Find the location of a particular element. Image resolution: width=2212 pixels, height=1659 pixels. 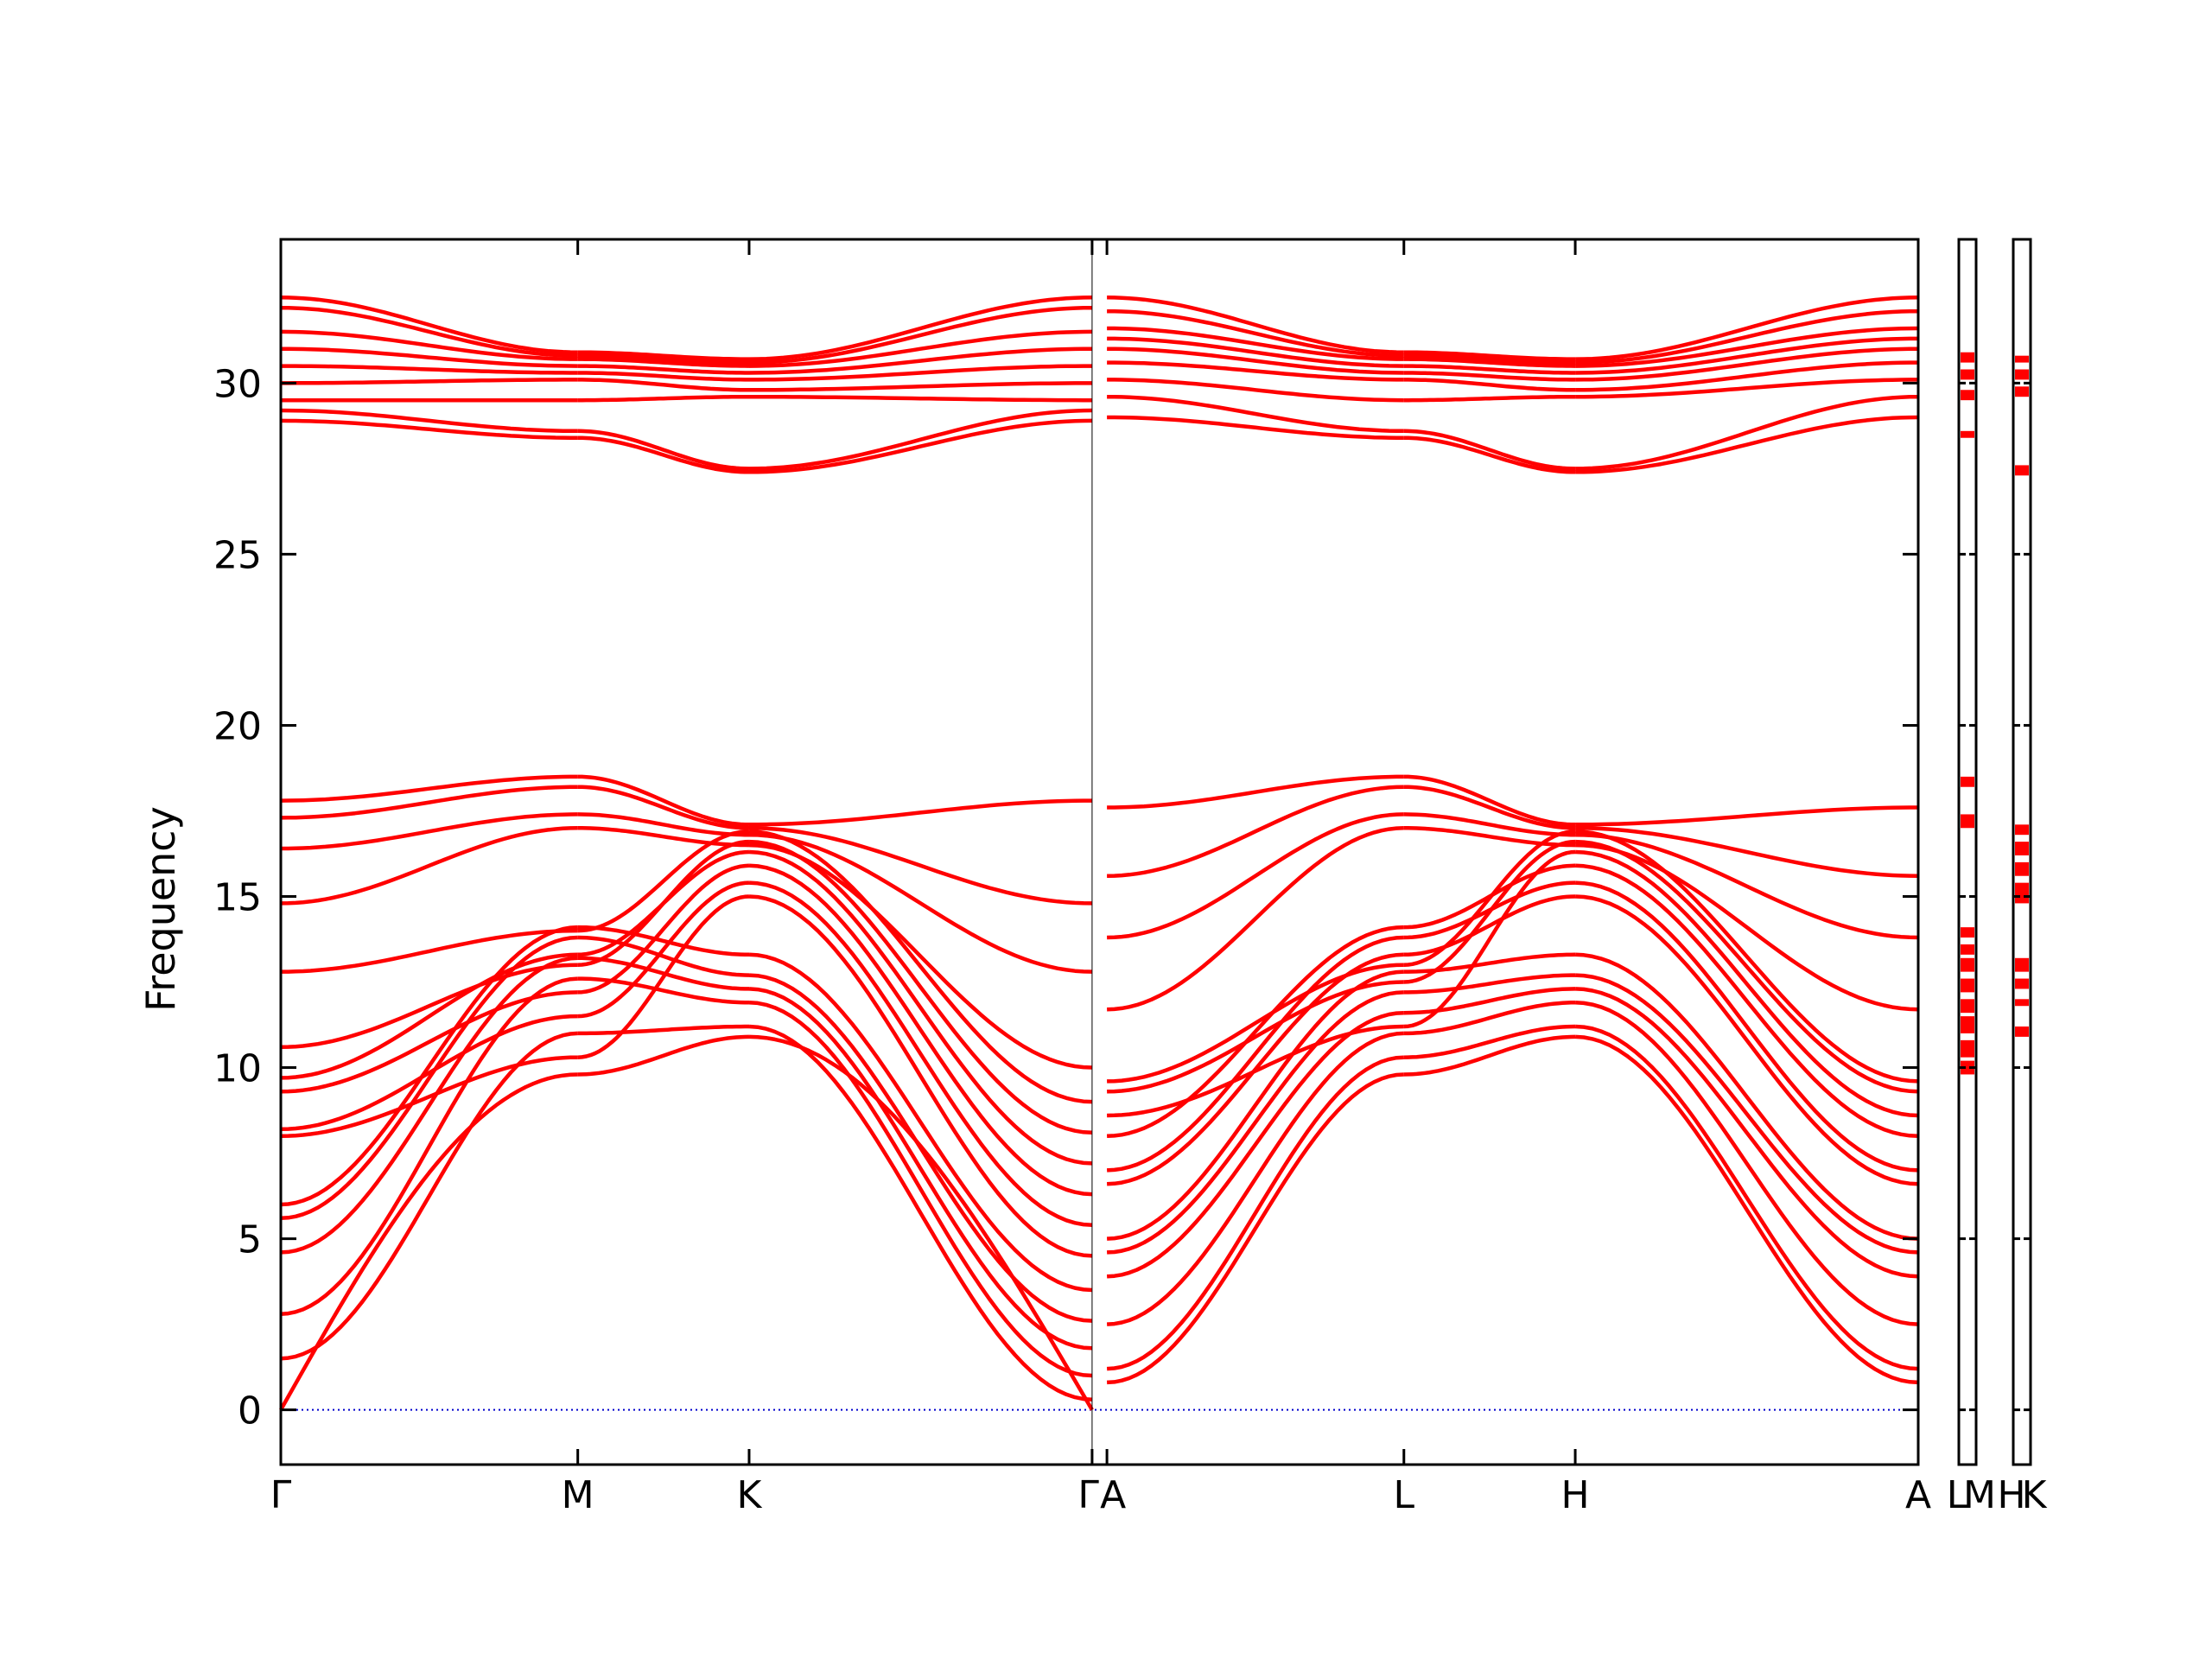

x-tick-label: Γ is located at coordinates (1088, 1495).